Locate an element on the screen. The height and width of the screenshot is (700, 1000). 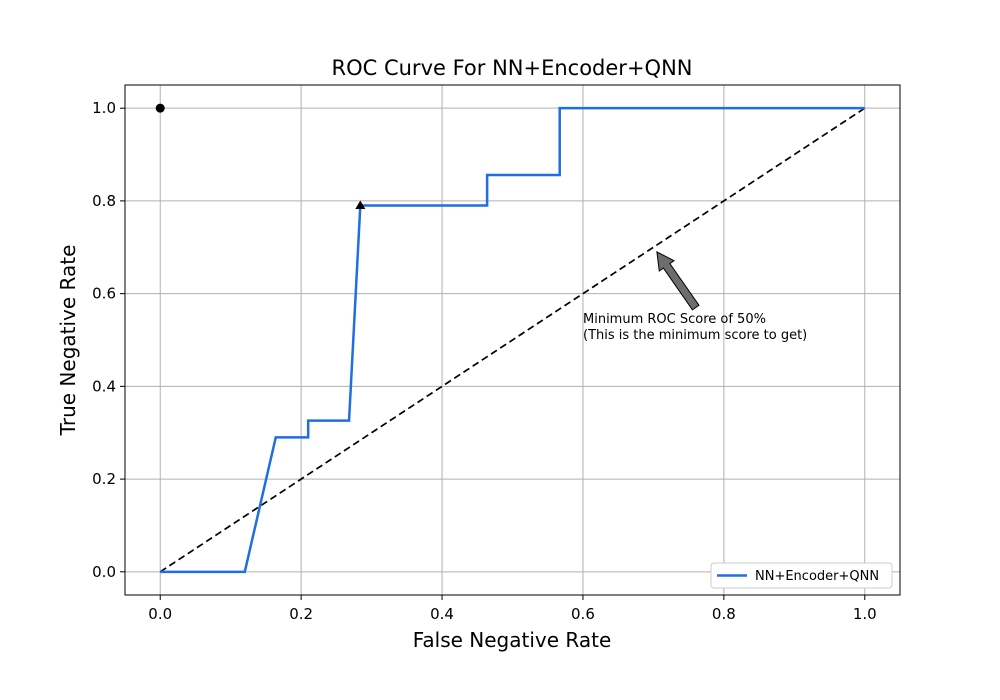
annotation-line-1: Minimum ROC Score of 50% is located at coordinates (674, 319).